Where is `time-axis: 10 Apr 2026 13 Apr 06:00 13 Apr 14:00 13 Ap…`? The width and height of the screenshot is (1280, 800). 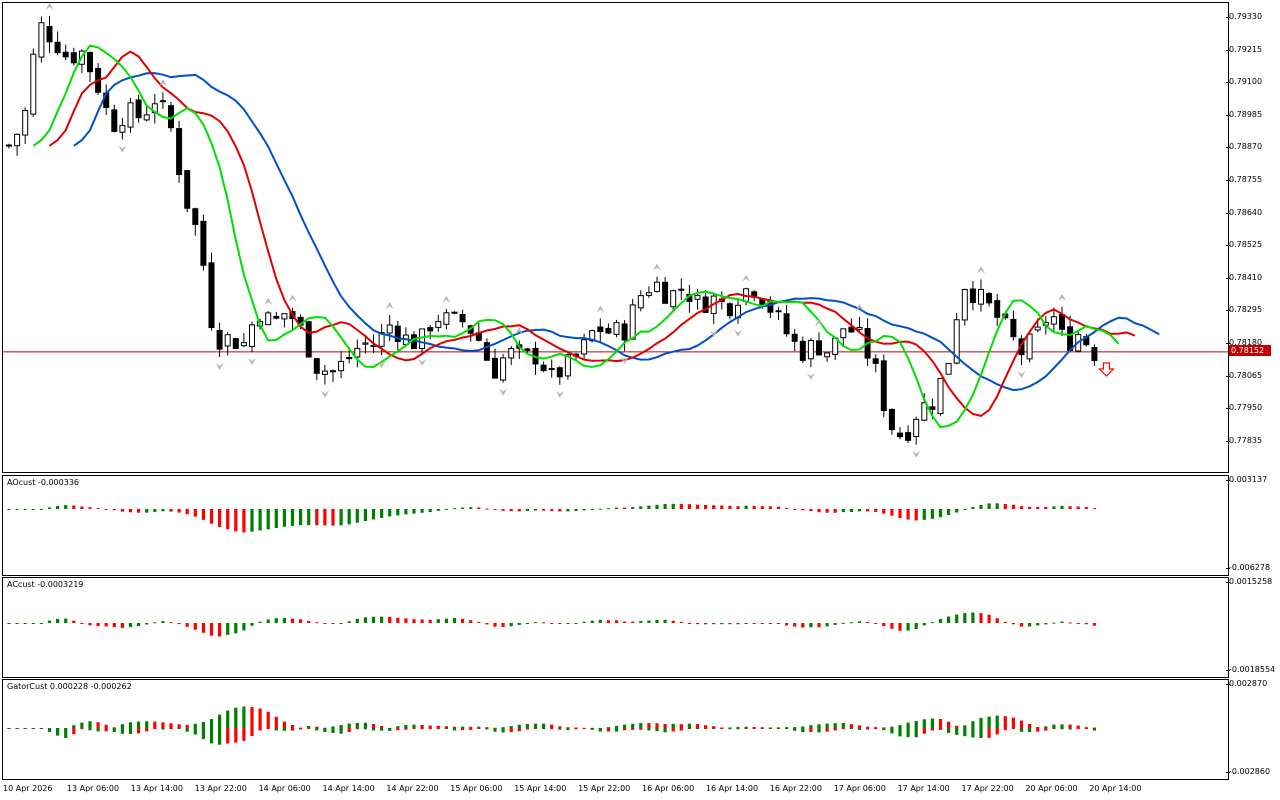
time-axis: 10 Apr 2026 13 Apr 06:00 13 Apr 14:00 13 Ap… is located at coordinates (640, 790).